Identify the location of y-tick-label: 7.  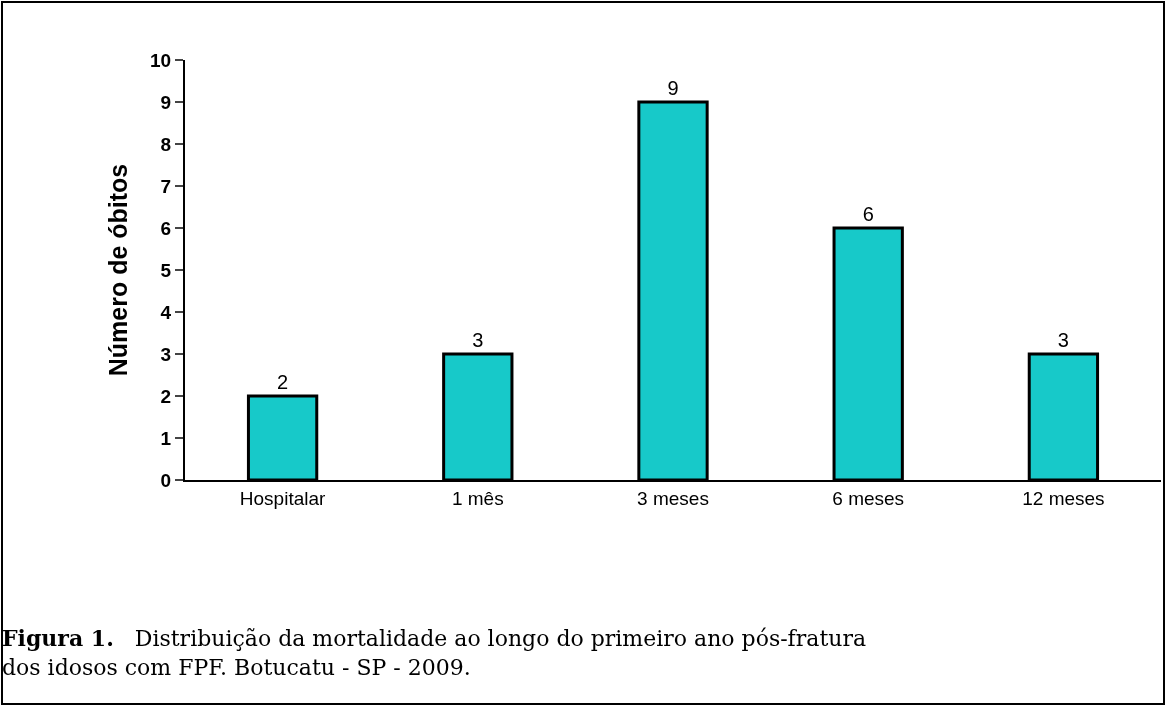
(166, 186).